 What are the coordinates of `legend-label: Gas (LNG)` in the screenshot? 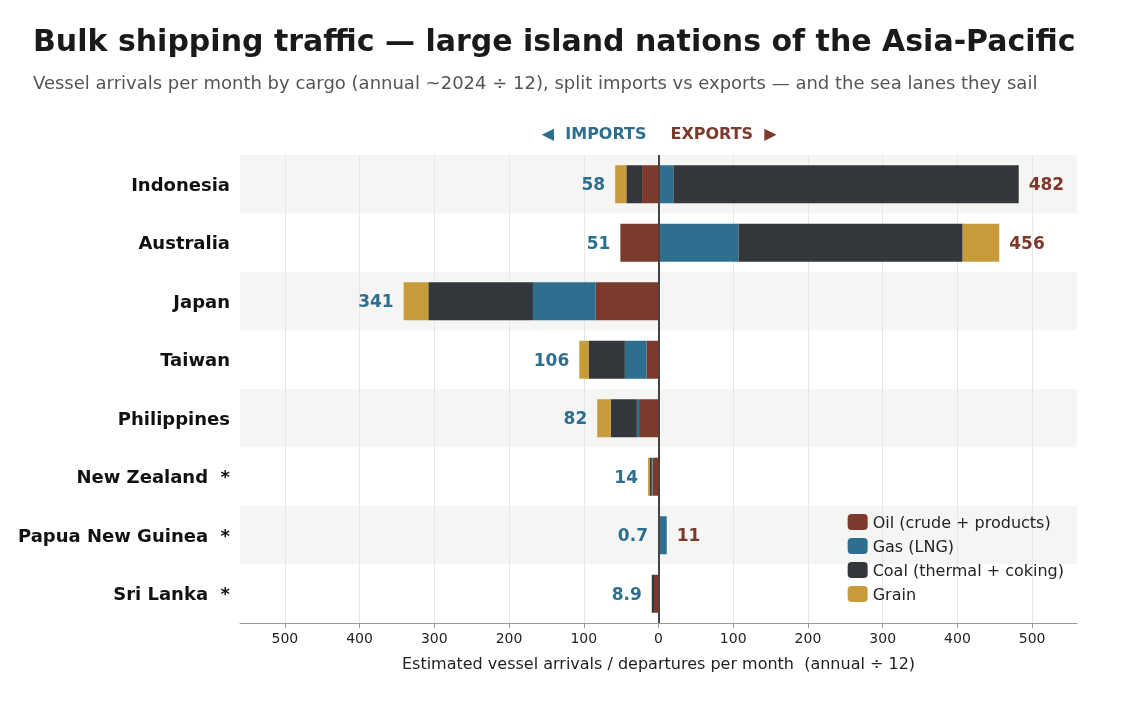 It's located at (913, 546).